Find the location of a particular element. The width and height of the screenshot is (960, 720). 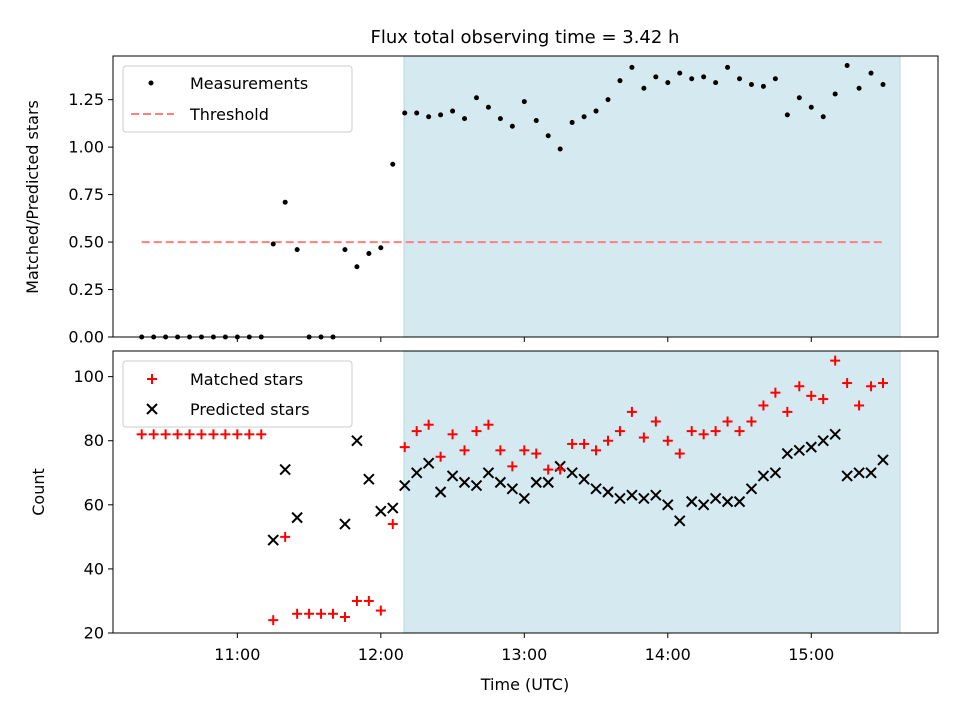

legend-label-matched: Matched stars is located at coordinates (246, 379).